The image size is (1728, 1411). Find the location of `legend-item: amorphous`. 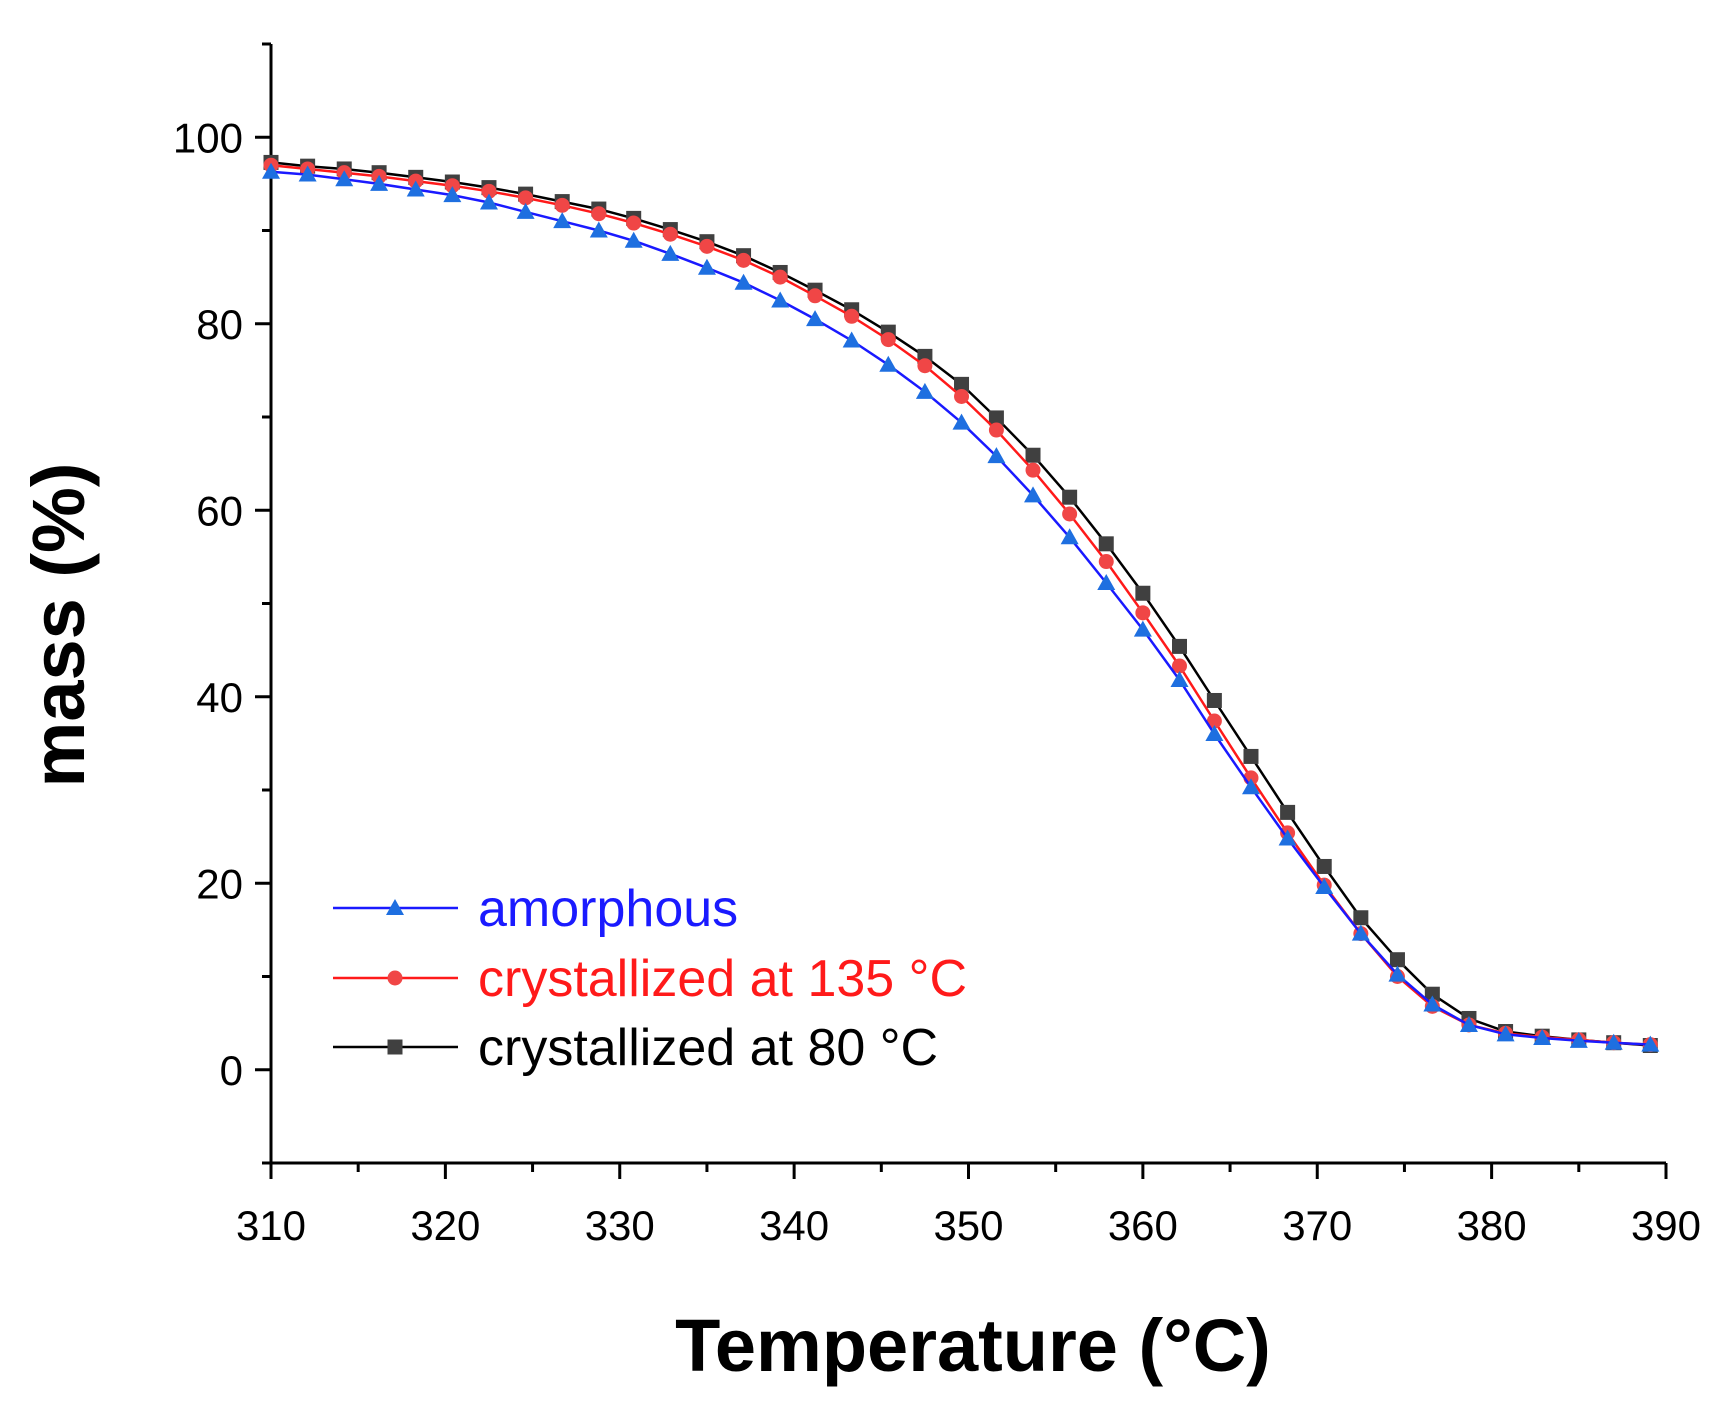

legend-item: amorphous is located at coordinates (535, 909).